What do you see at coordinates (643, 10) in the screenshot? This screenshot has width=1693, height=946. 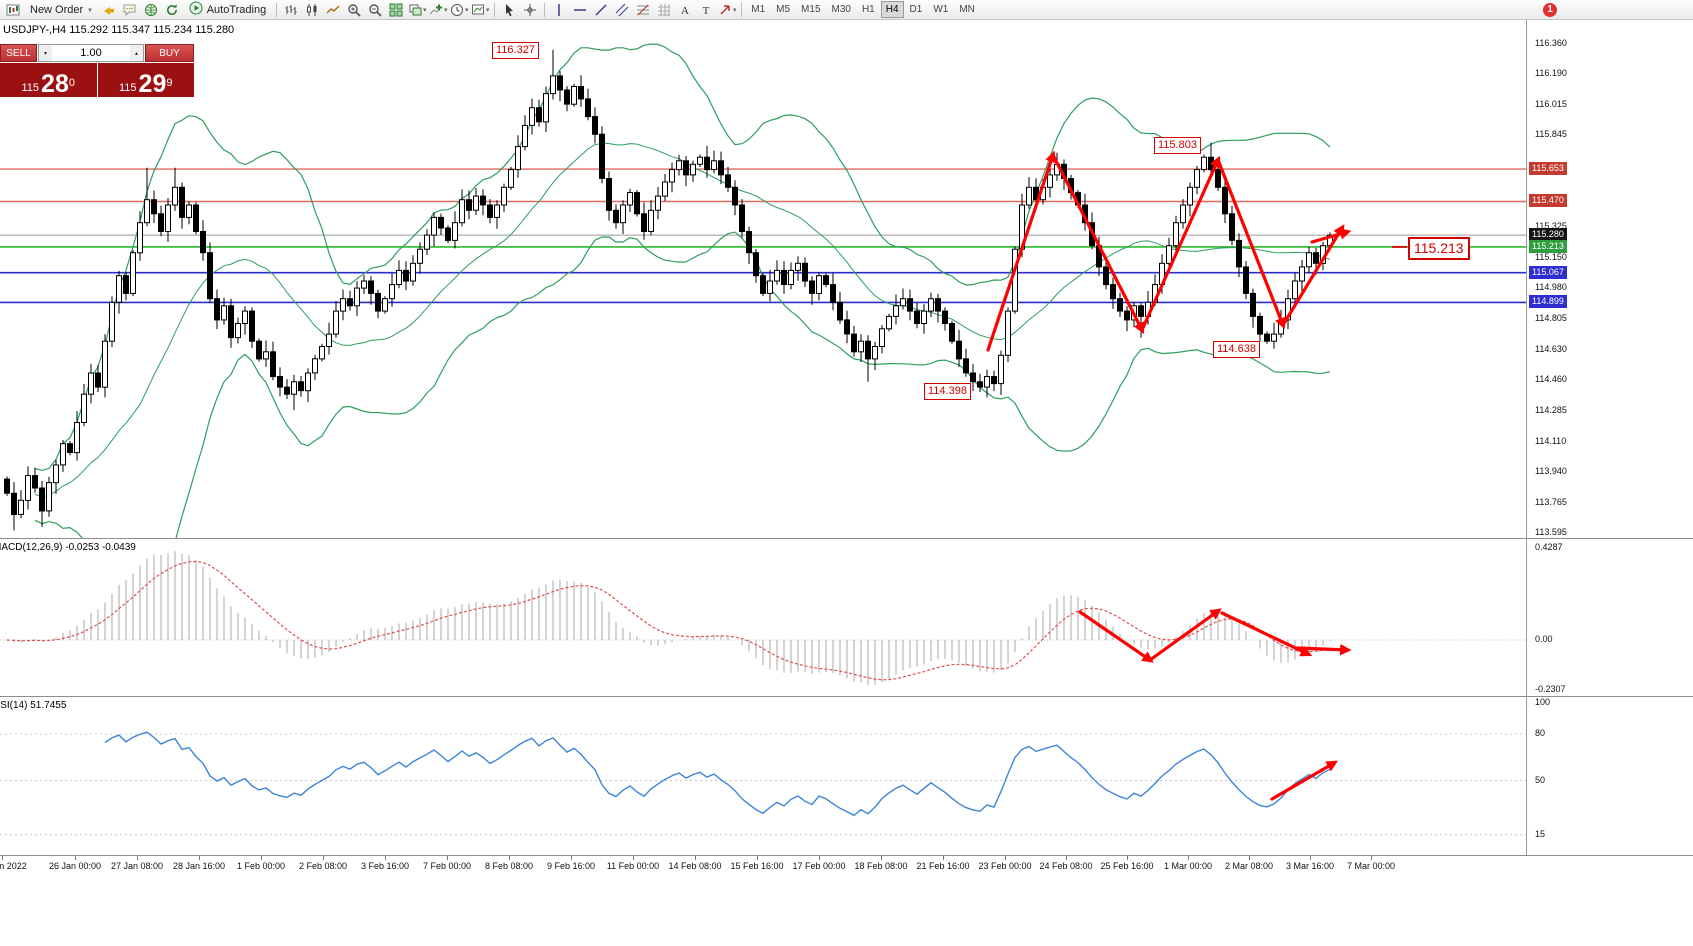 I see `fibonacci-icon` at bounding box center [643, 10].